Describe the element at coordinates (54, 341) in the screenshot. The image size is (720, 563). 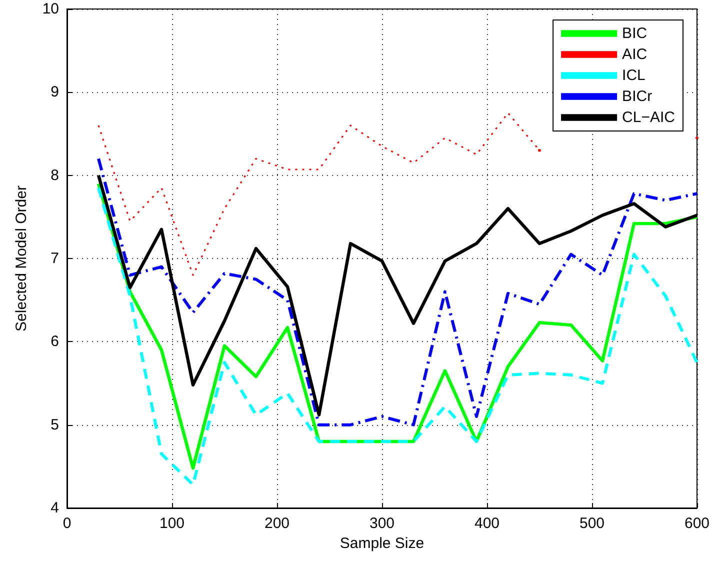
I see `y-tick-label: 6` at that location.